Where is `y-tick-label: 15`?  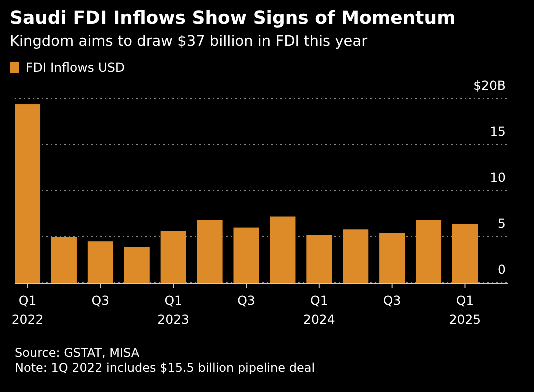 y-tick-label: 15 is located at coordinates (498, 131).